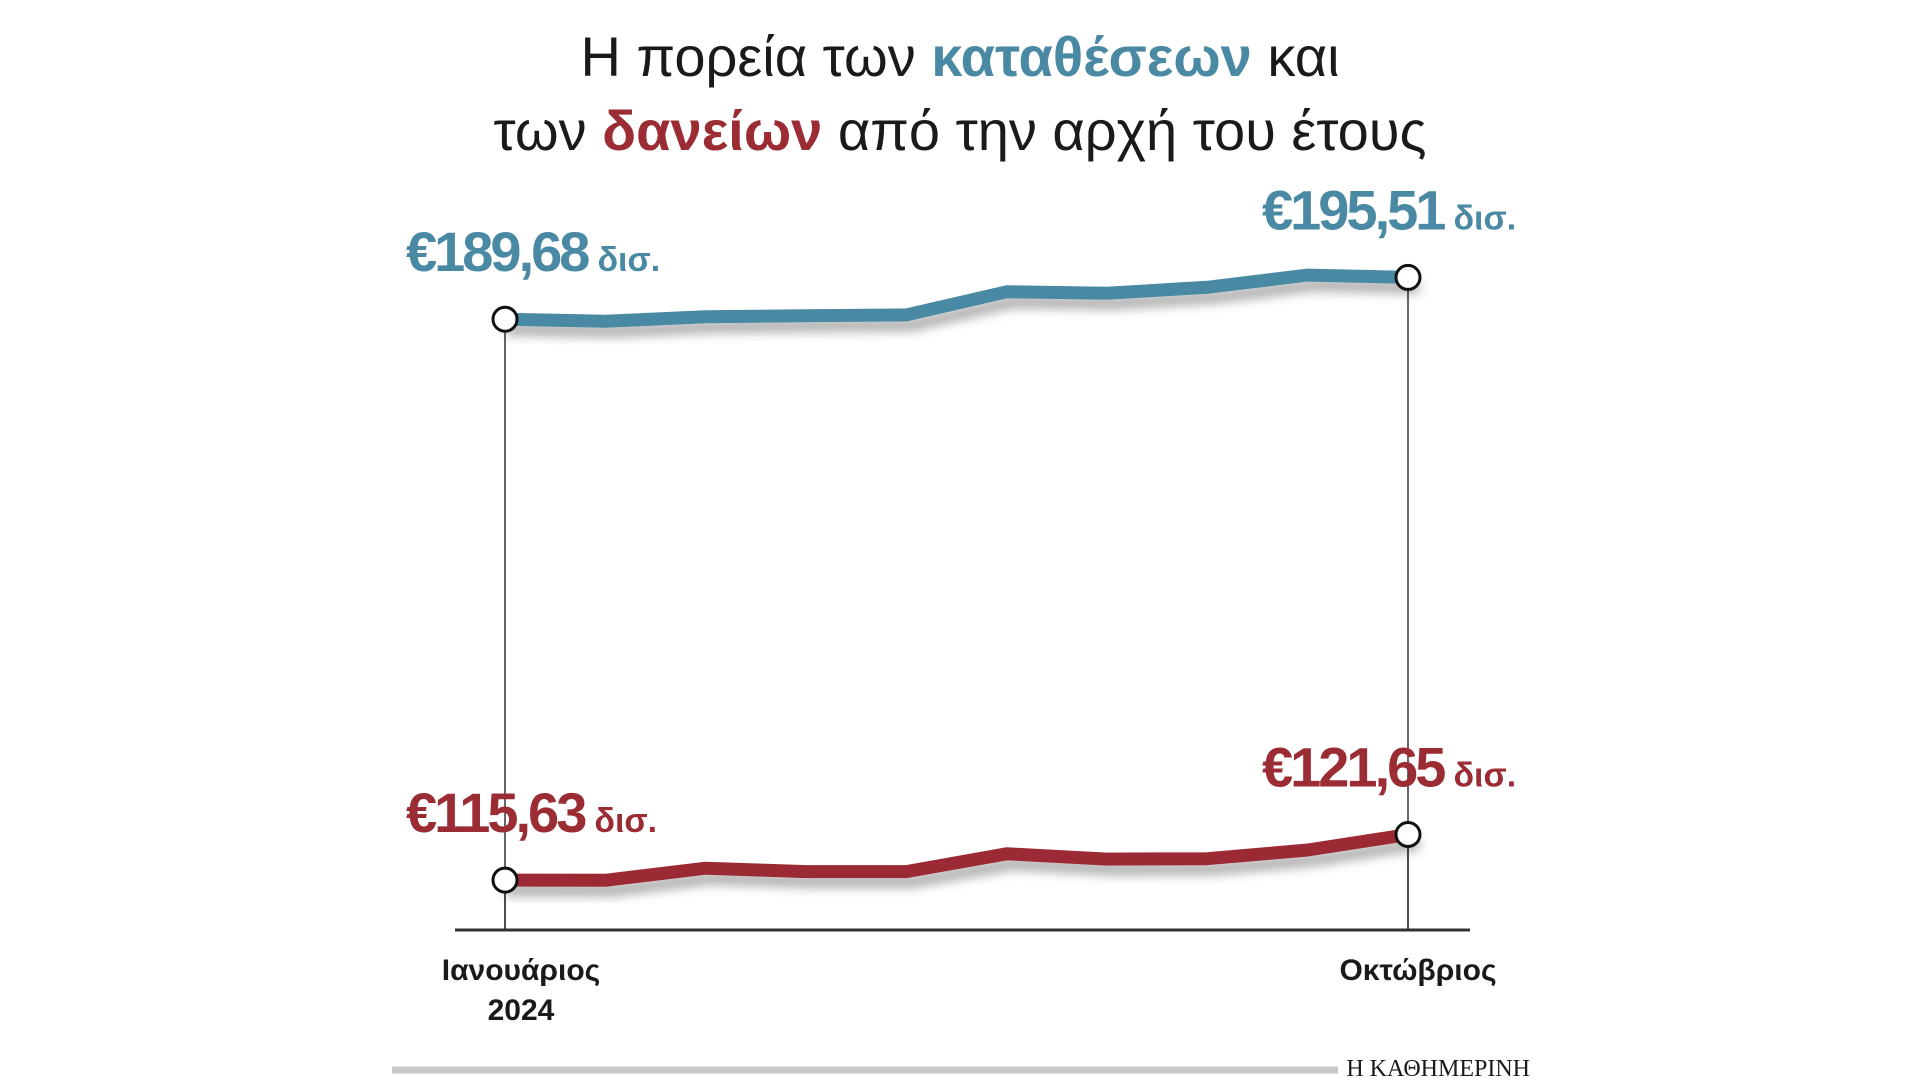 This screenshot has width=1920, height=1080. I want to click on title-line1-suffix: και, so click(1303, 56).